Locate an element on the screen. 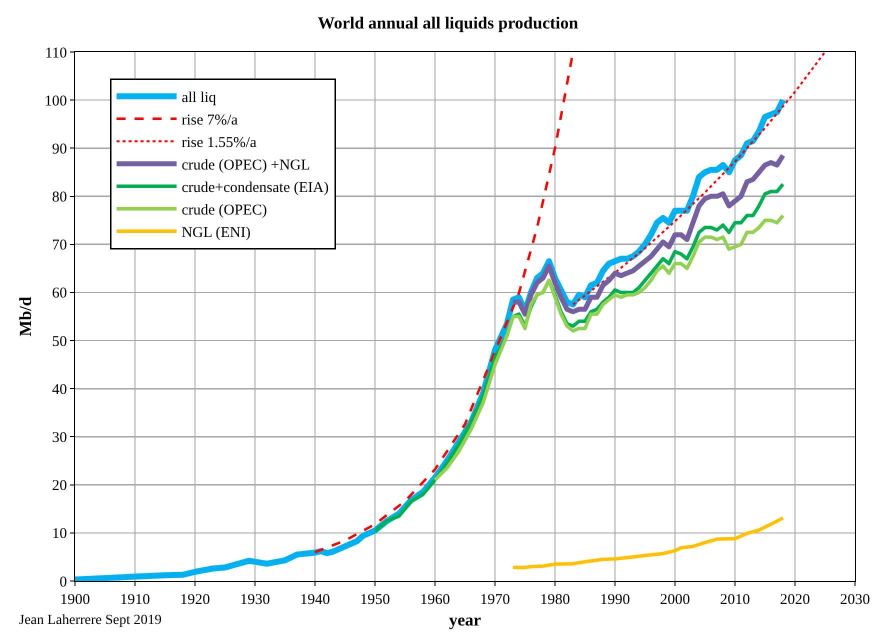 The height and width of the screenshot is (641, 896). y-tick-label: 100 is located at coordinates (55, 101).